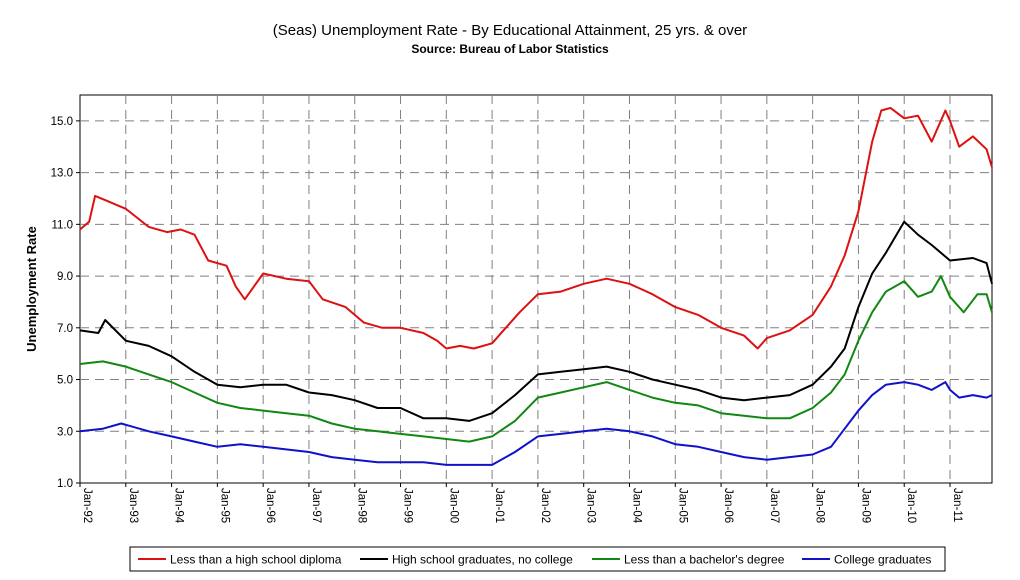  What do you see at coordinates (957, 505) in the screenshot?
I see `x-tick-label: Jan-11` at bounding box center [957, 505].